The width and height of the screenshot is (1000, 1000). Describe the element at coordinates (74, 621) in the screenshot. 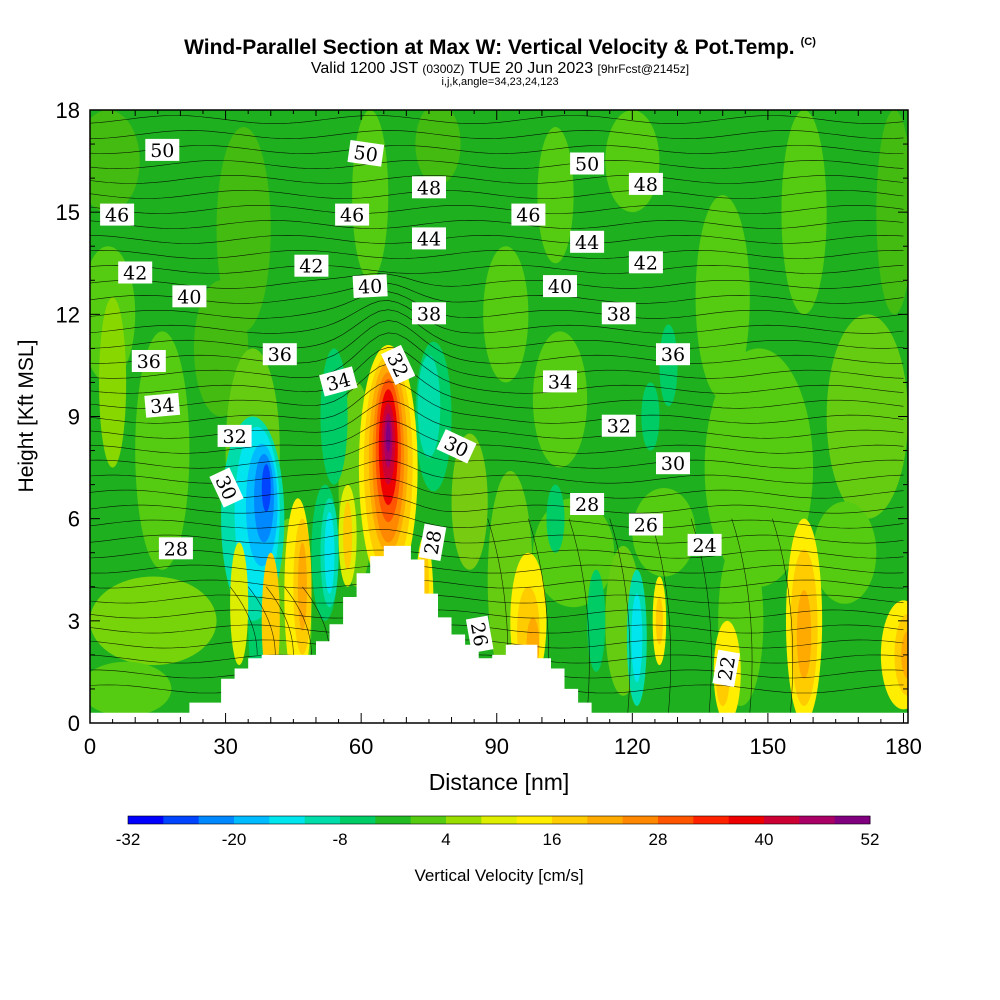

I see `y-tick-label: 3` at that location.